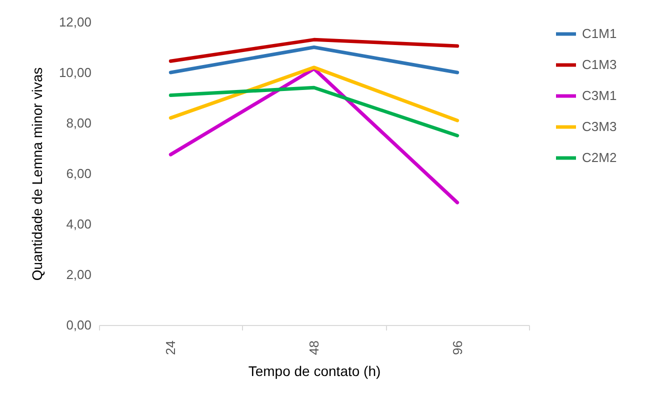  Describe the element at coordinates (79, 274) in the screenshot. I see `y-tick-label: 2,00` at that location.